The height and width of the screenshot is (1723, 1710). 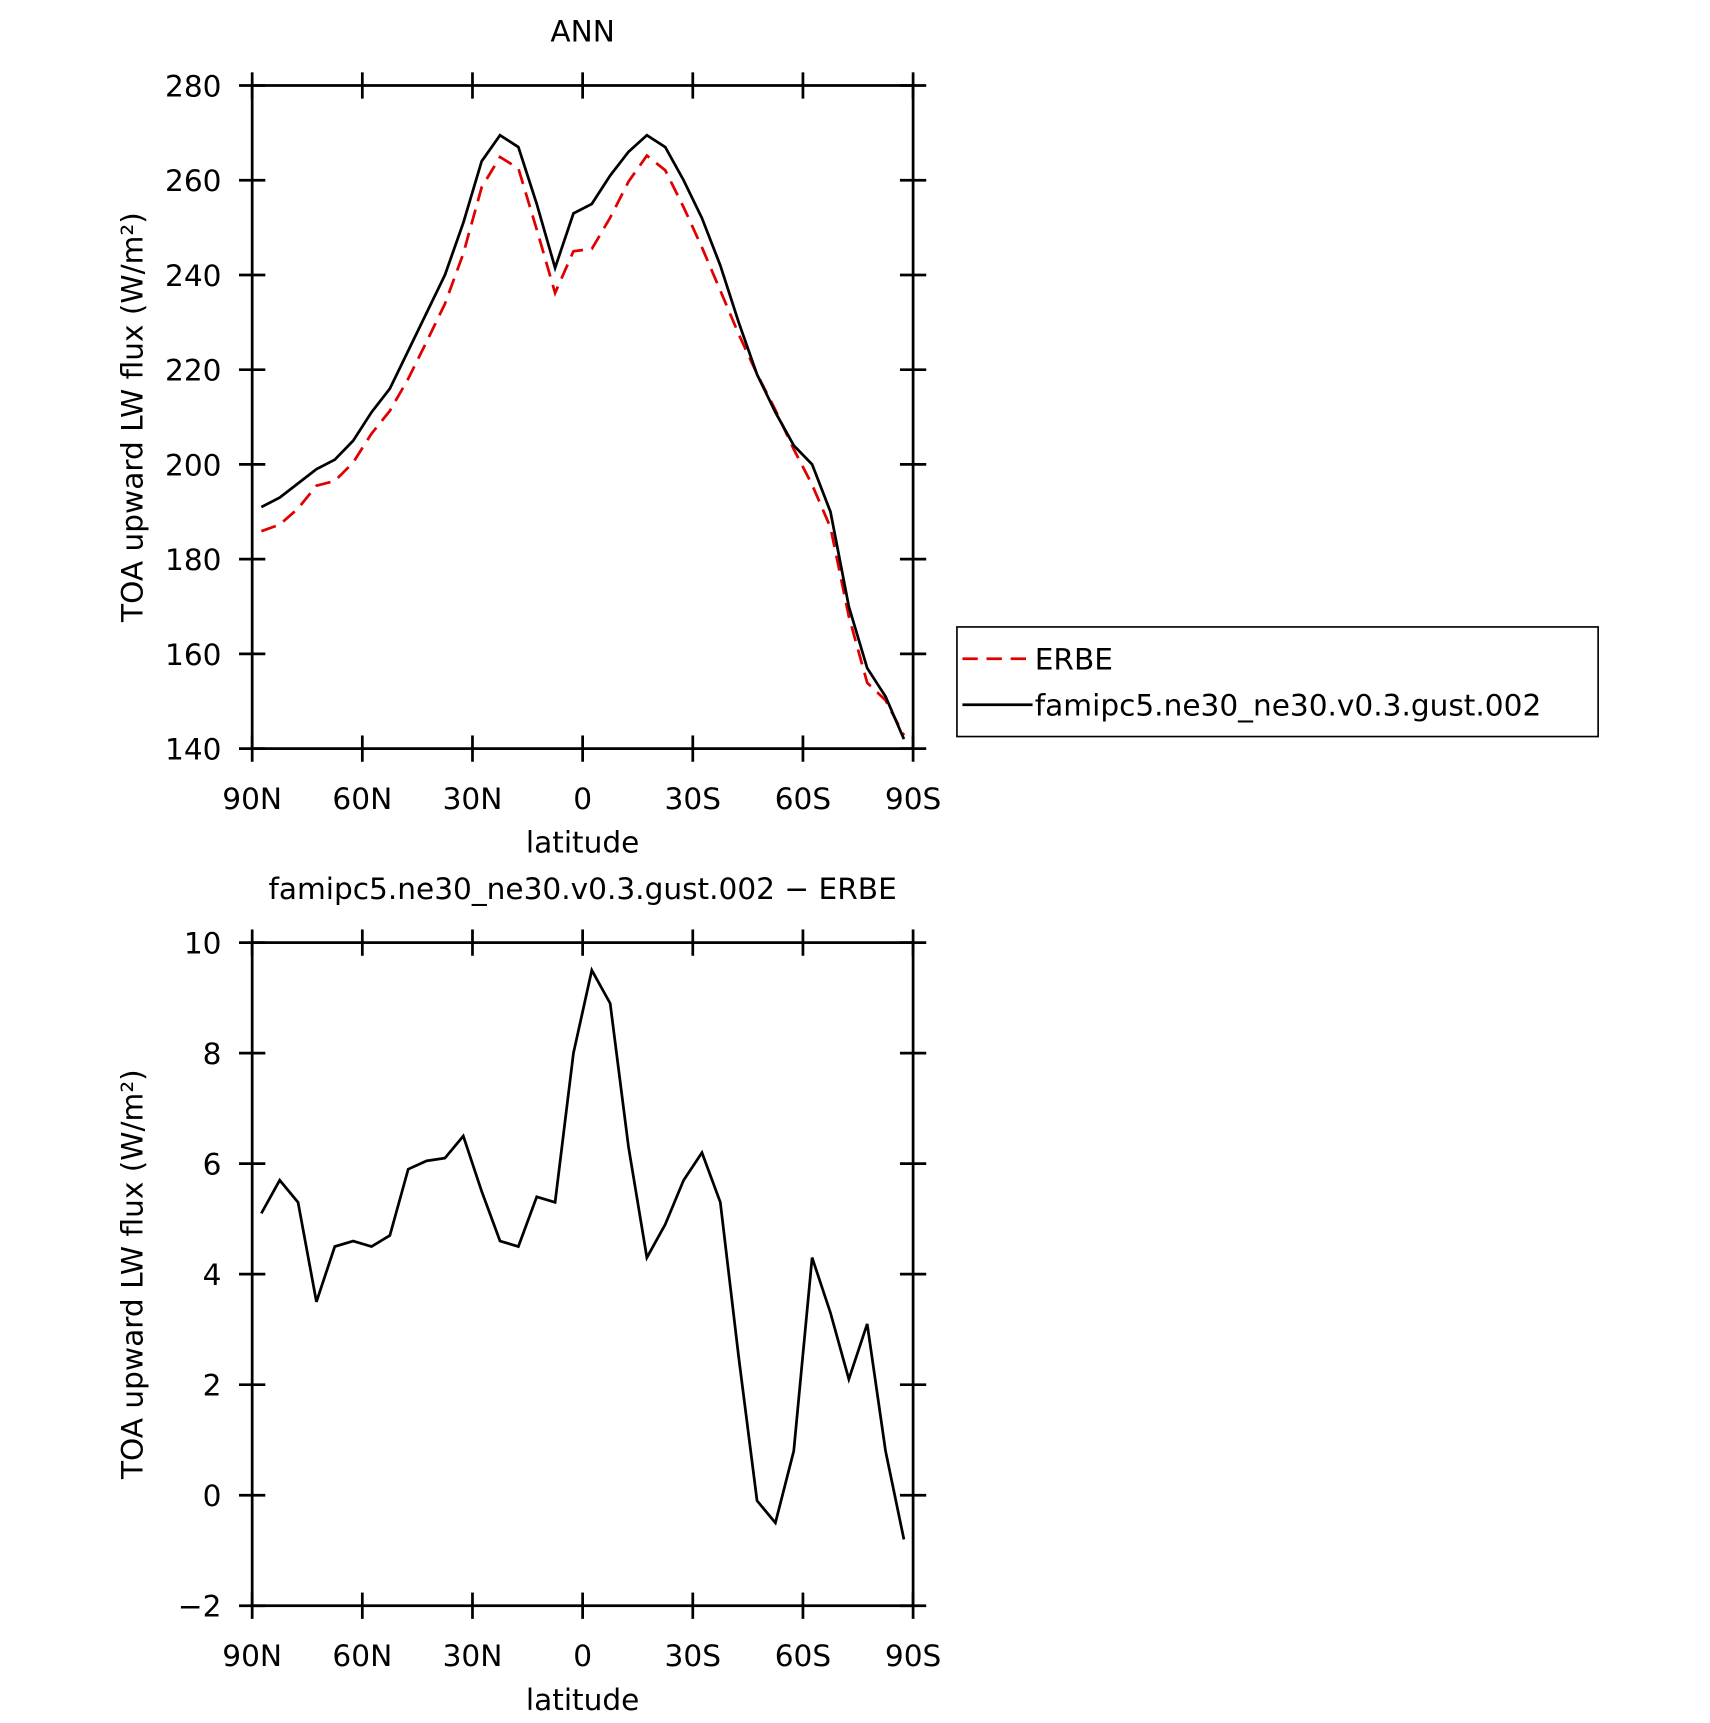 What do you see at coordinates (582, 889) in the screenshot?
I see `chart-title: famipc5.ne30_ne30.v0.3.gust.002 − ERBE` at bounding box center [582, 889].